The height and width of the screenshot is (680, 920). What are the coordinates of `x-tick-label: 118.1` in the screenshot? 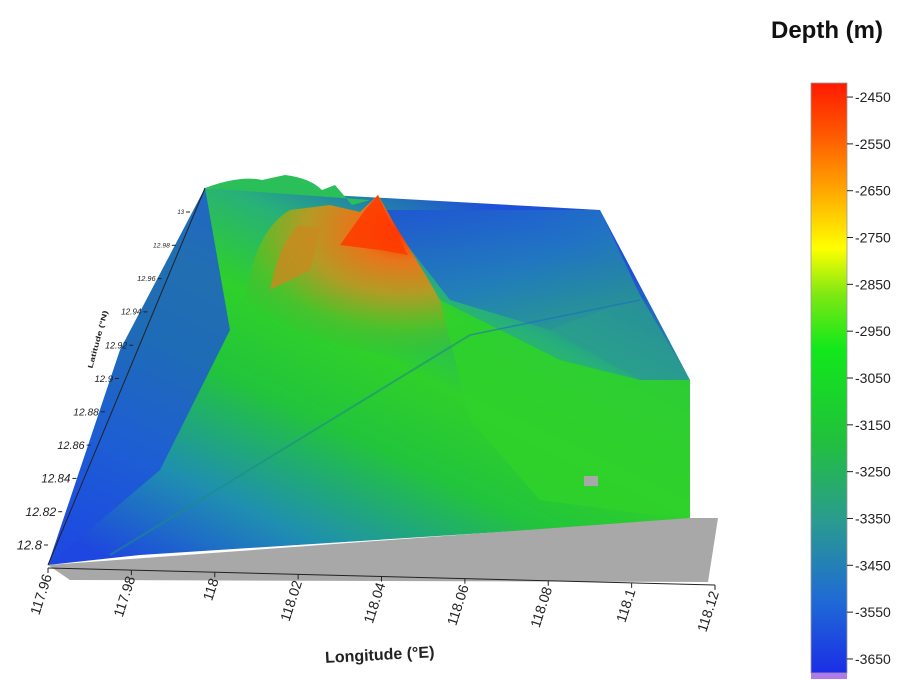 It's located at (626, 605).